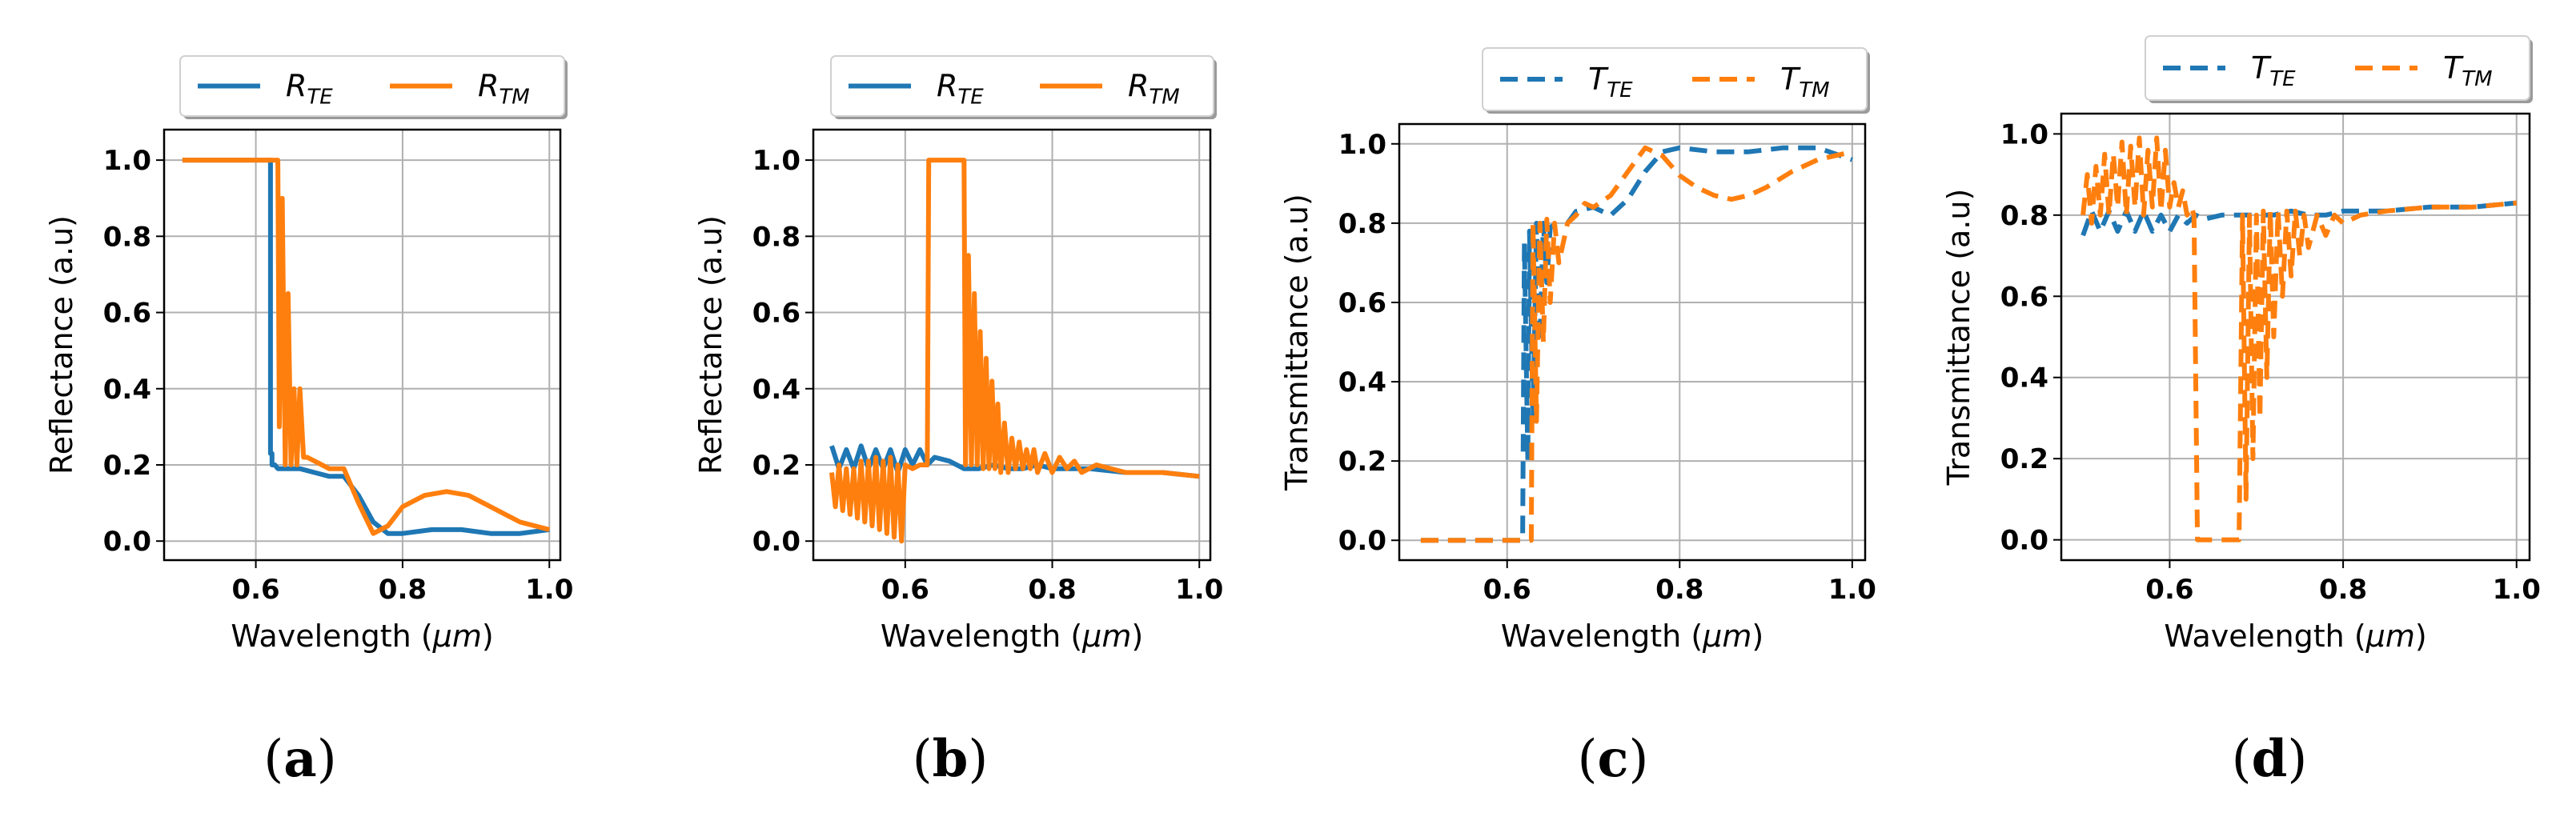  What do you see at coordinates (2270, 759) in the screenshot?
I see `panel-label: (d)` at bounding box center [2270, 759].